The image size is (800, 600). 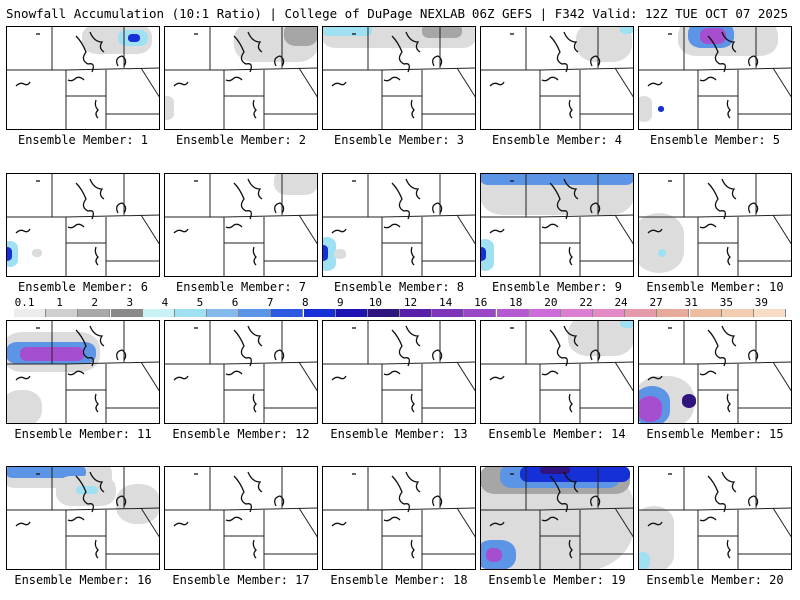 I want to click on colorbar-tick-label: 12, so click(x=410, y=302).